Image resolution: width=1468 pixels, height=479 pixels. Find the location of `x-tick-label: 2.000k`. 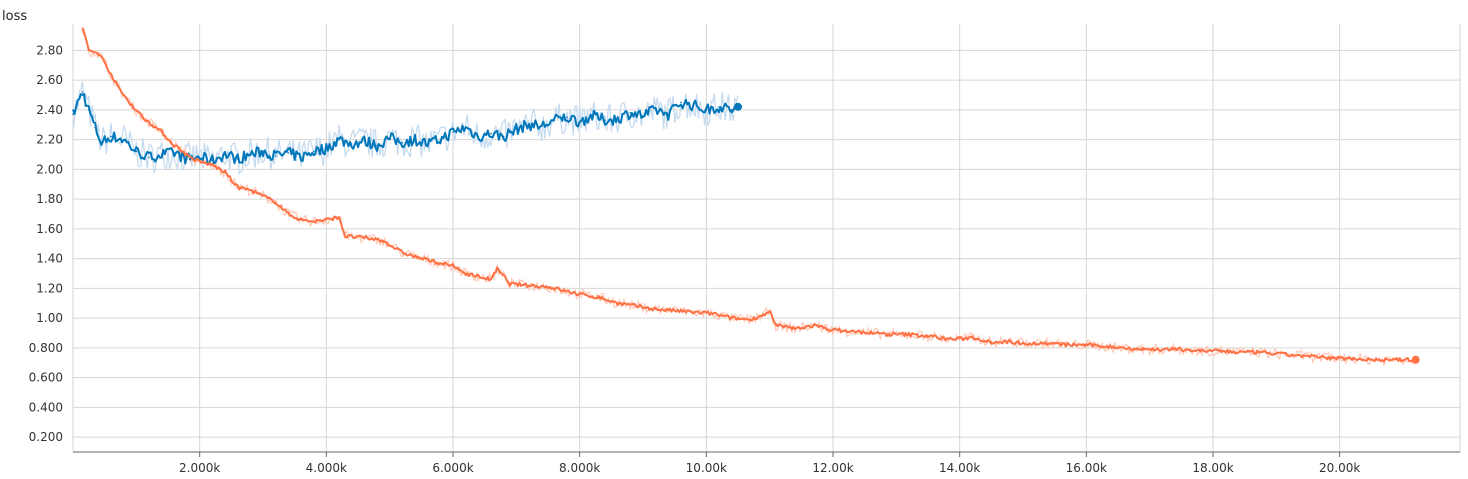

x-tick-label: 2.000k is located at coordinates (199, 468).